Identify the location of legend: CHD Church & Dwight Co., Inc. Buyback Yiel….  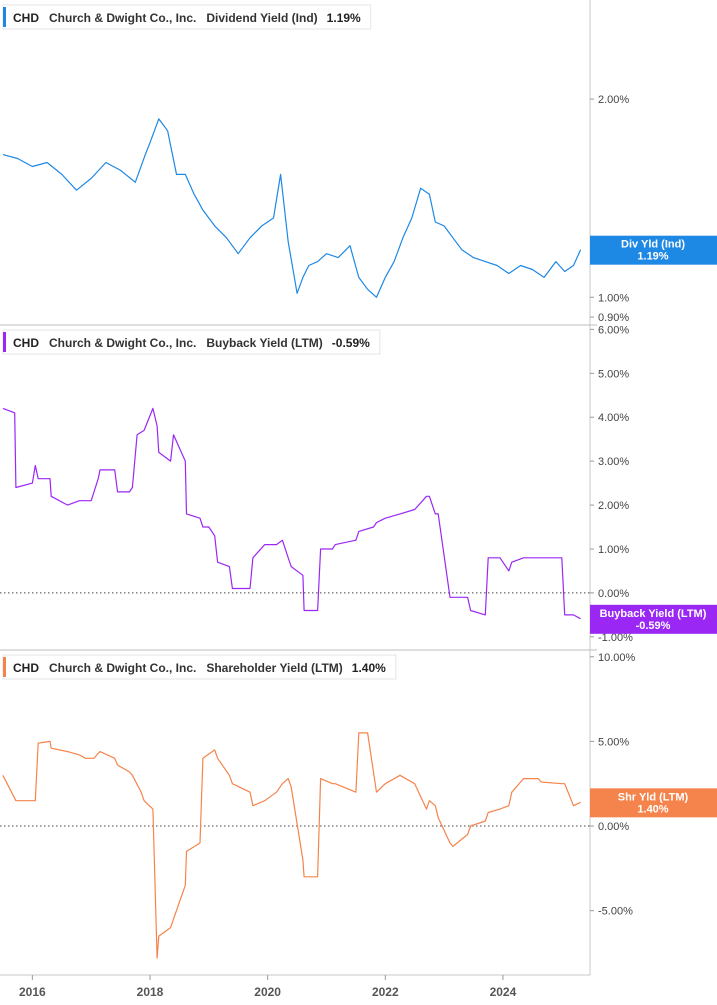
(191, 342).